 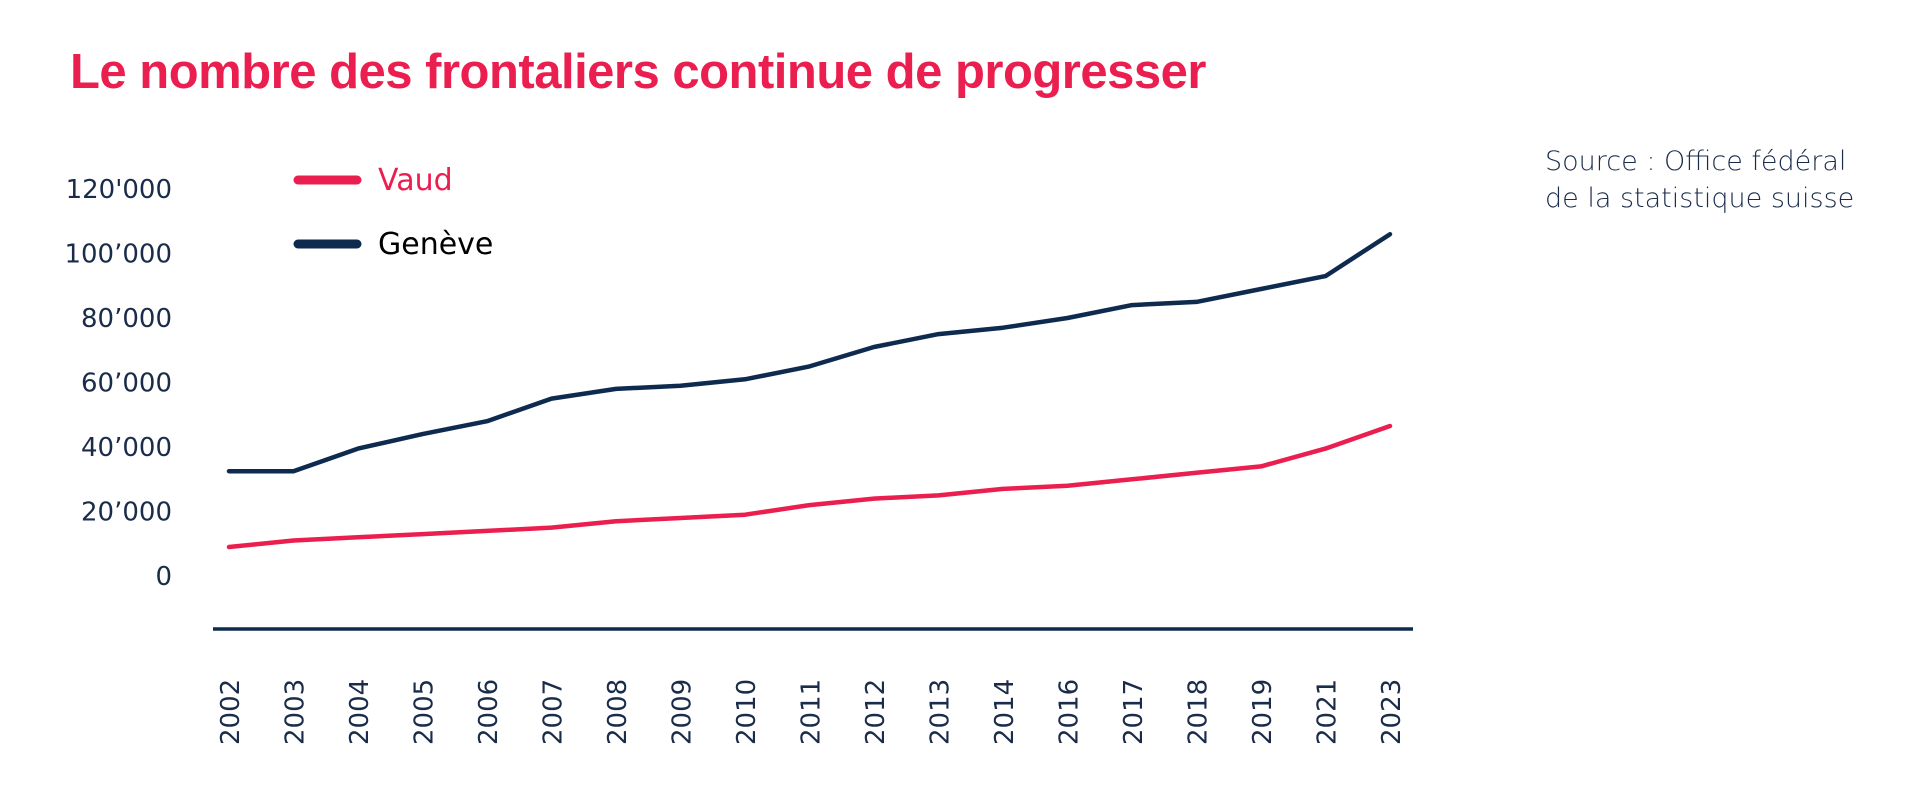 I want to click on x-tick-label: 2004, so click(x=360, y=712).